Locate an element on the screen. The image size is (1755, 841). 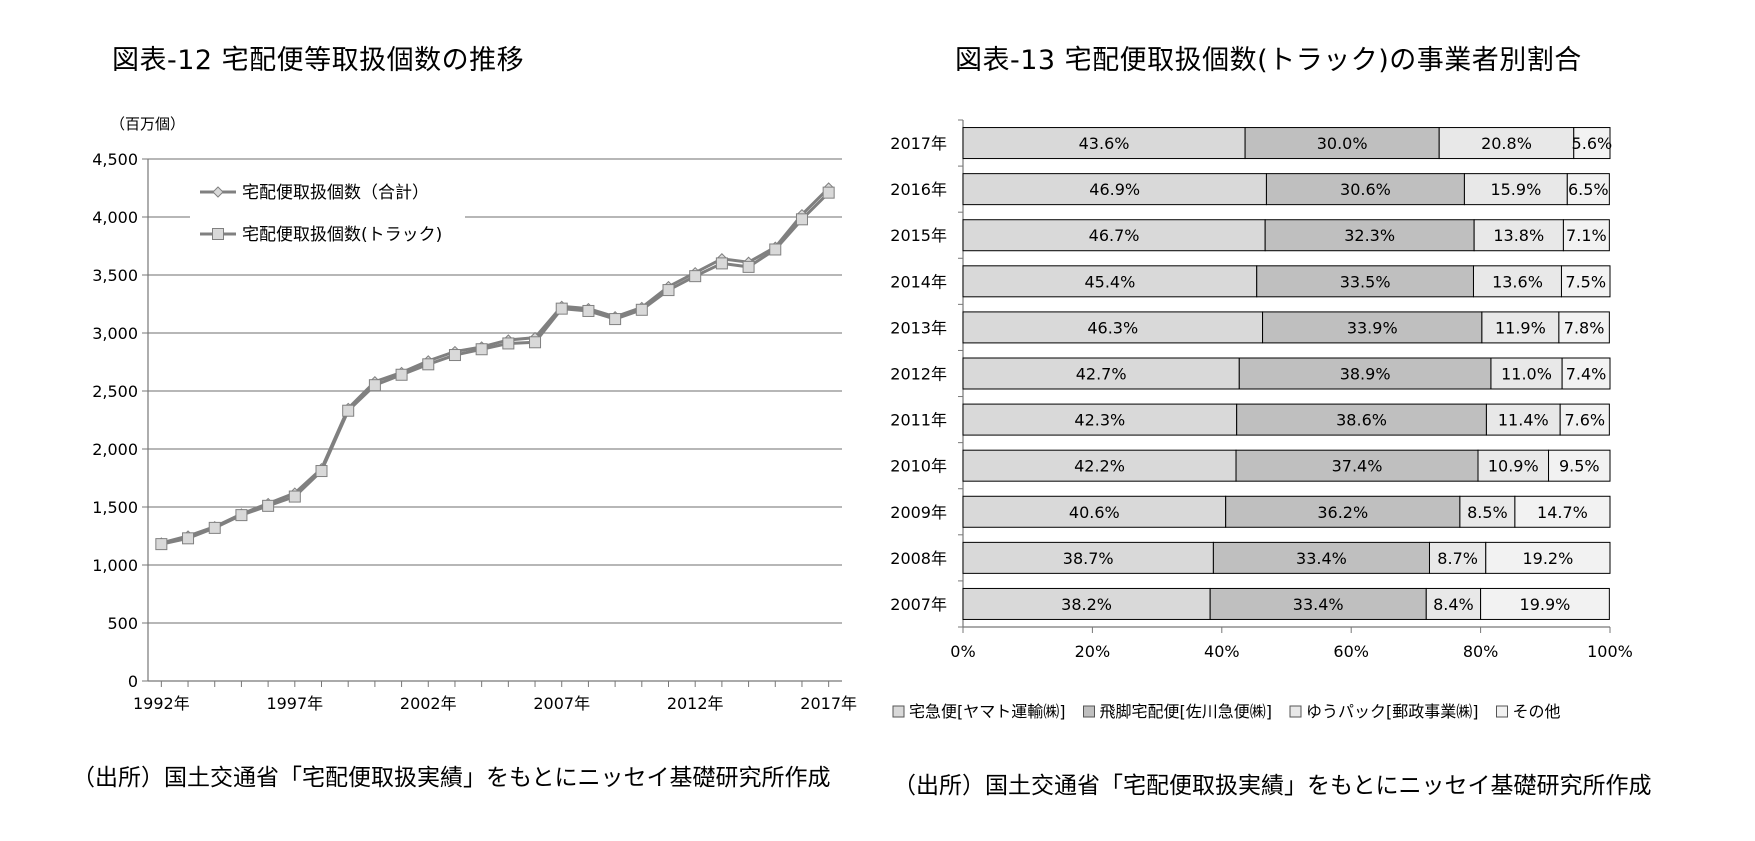
data-label: 38.6% is located at coordinates (1361, 420).